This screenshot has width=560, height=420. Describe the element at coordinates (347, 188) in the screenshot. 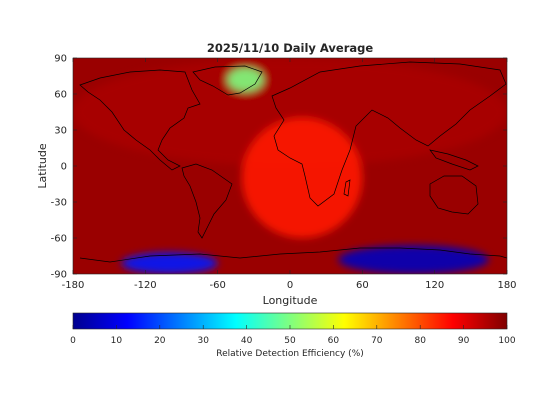

I see `madagascar-coastline` at that location.